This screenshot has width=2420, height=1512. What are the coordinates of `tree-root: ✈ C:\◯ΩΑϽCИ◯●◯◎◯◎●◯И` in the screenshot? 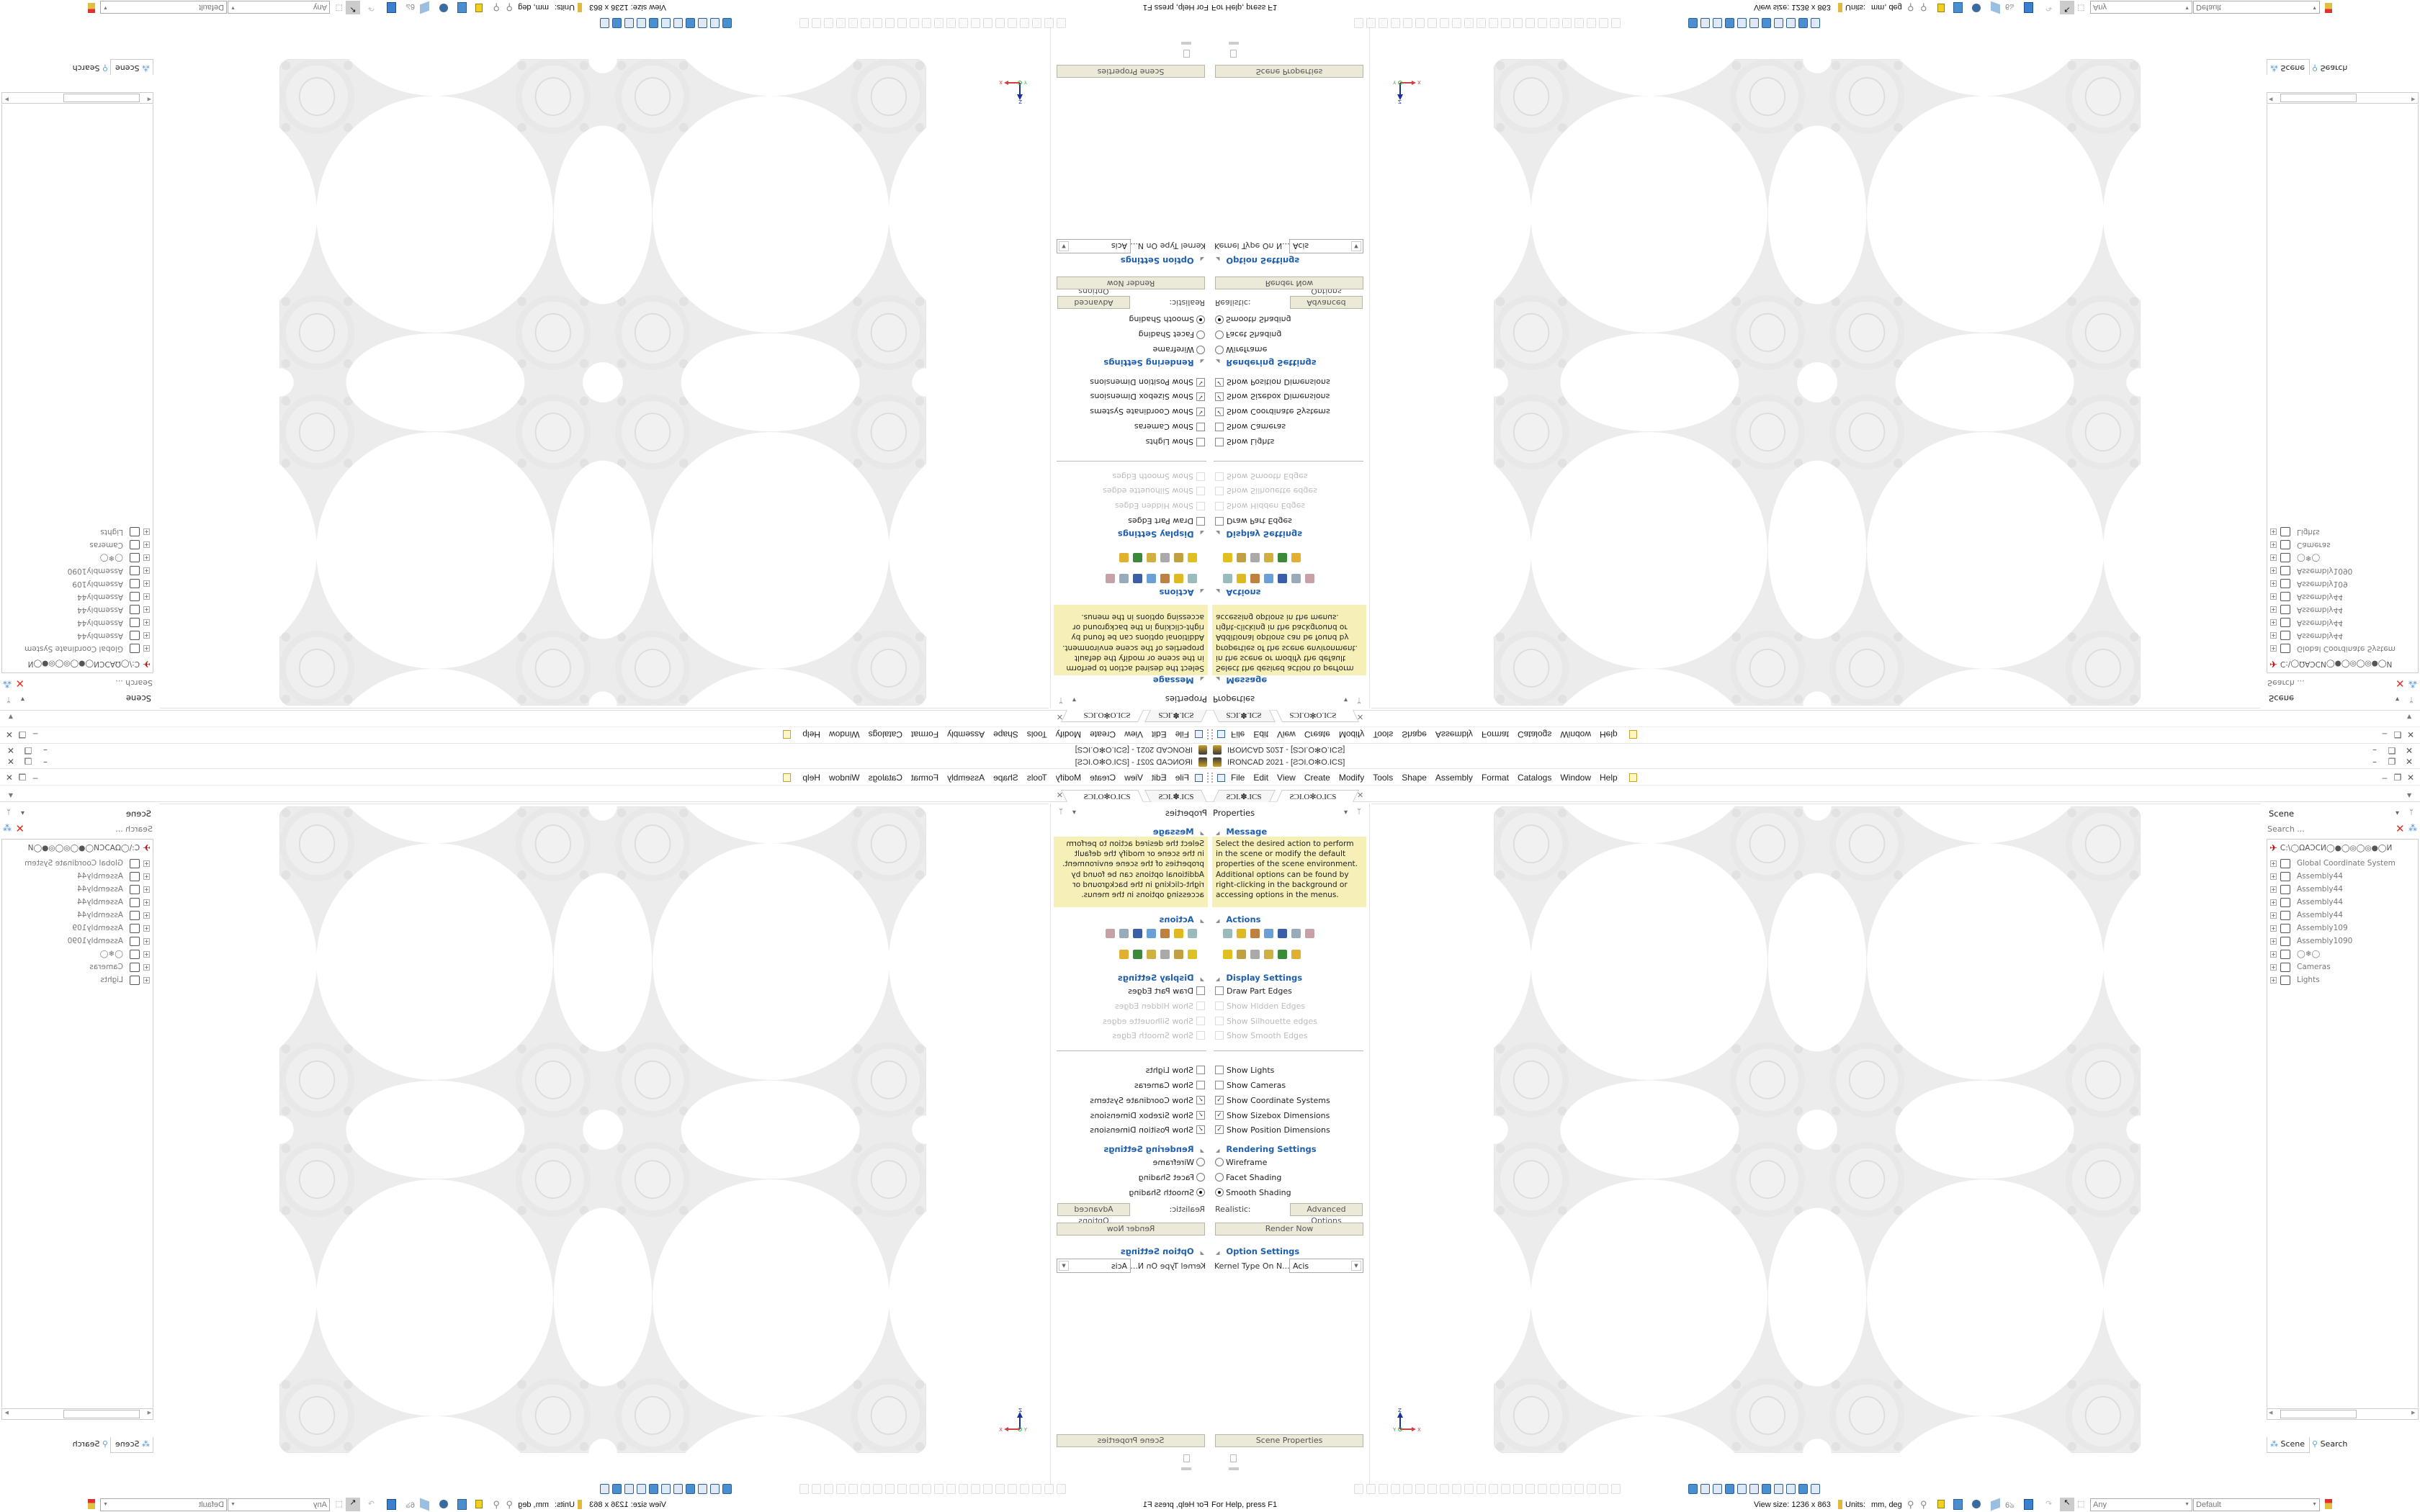 It's located at (90, 848).